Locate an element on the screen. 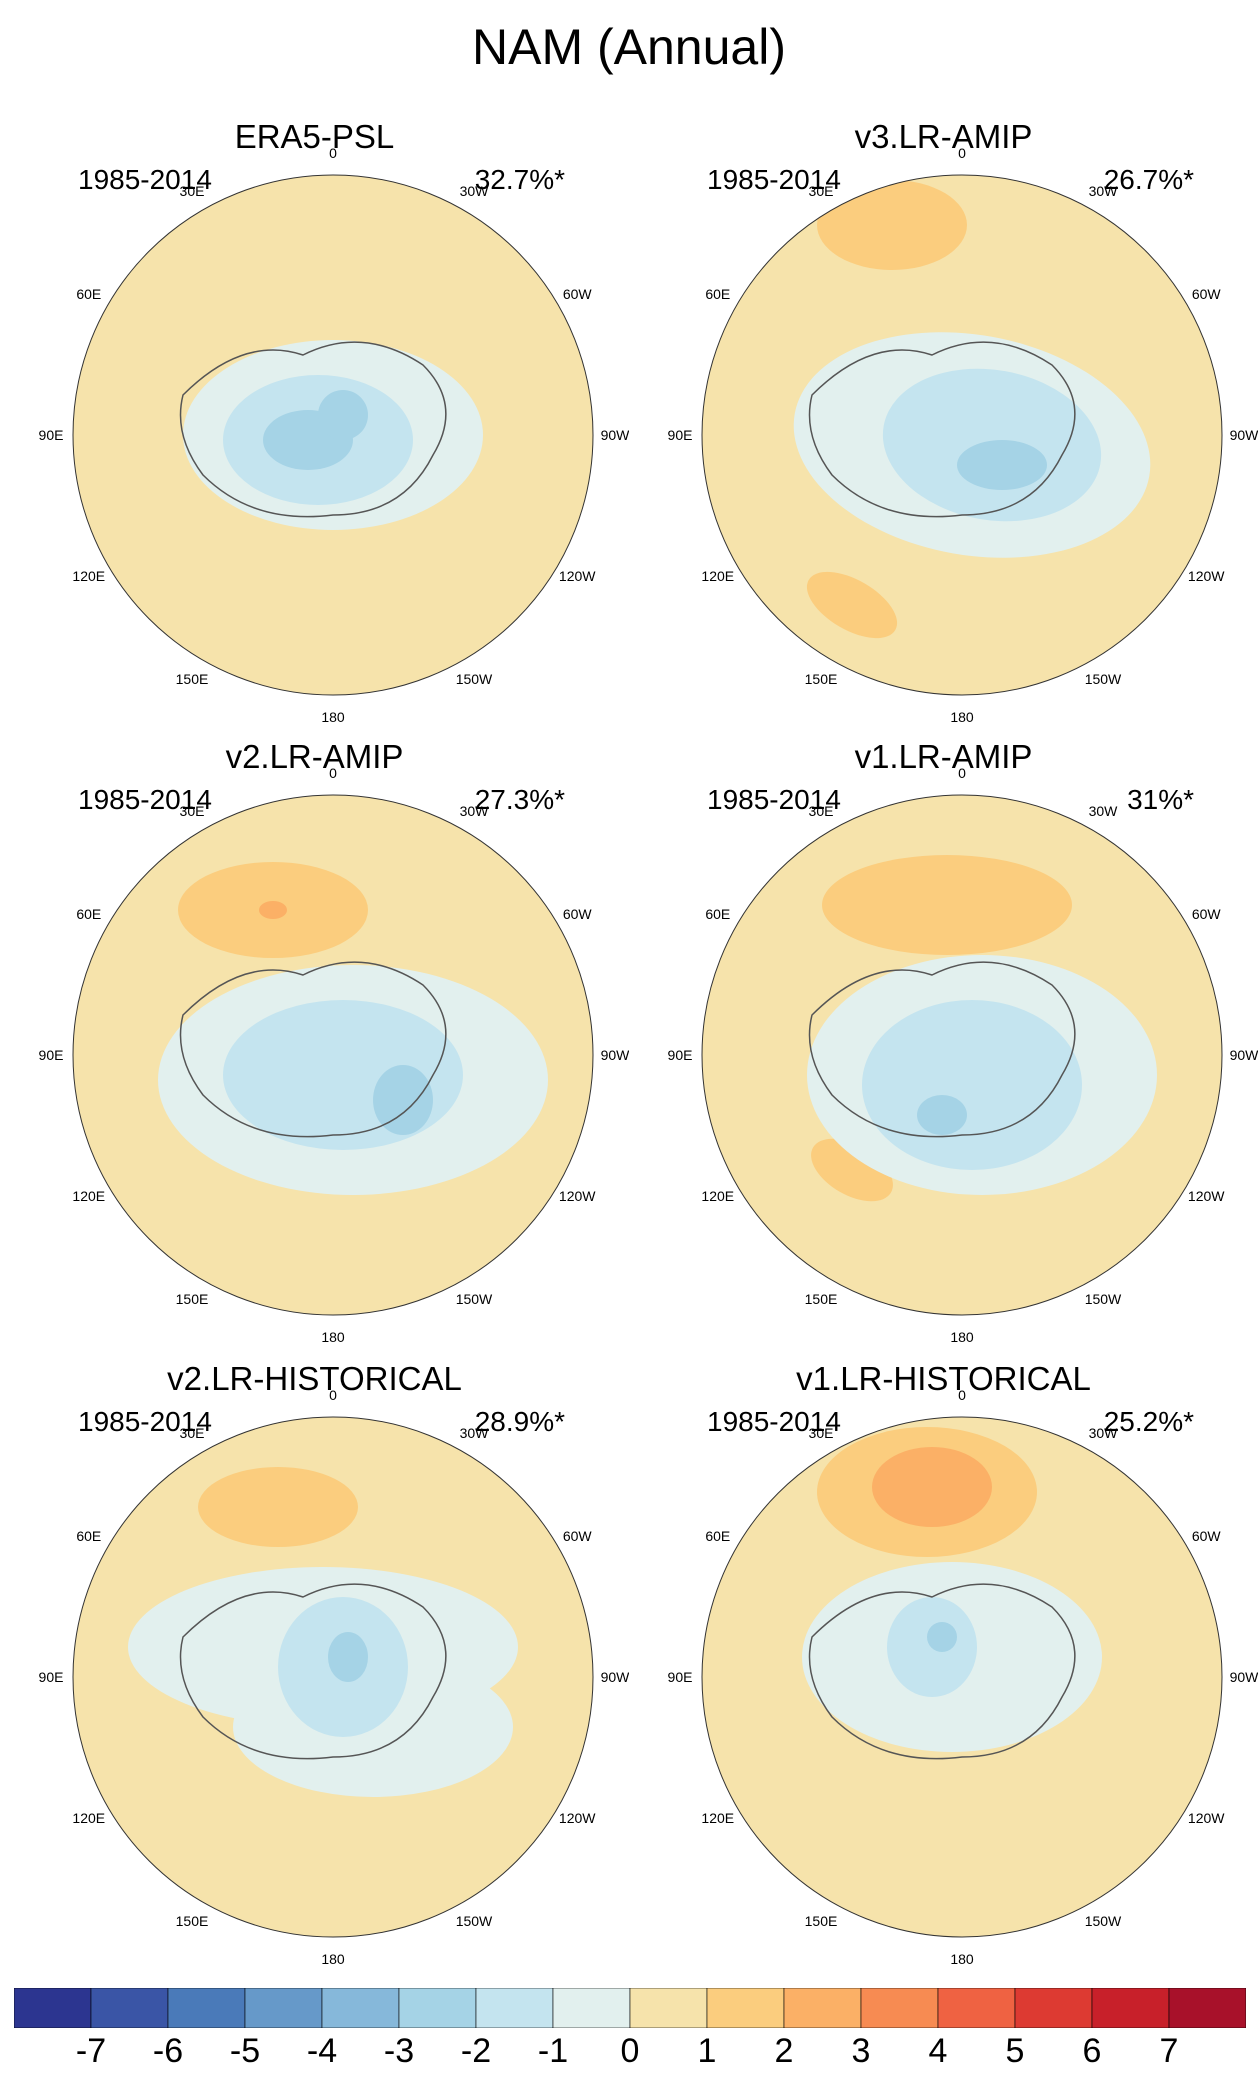 The height and width of the screenshot is (2086, 1258). colorbar-tick-label: -3 is located at coordinates (399, 2051).